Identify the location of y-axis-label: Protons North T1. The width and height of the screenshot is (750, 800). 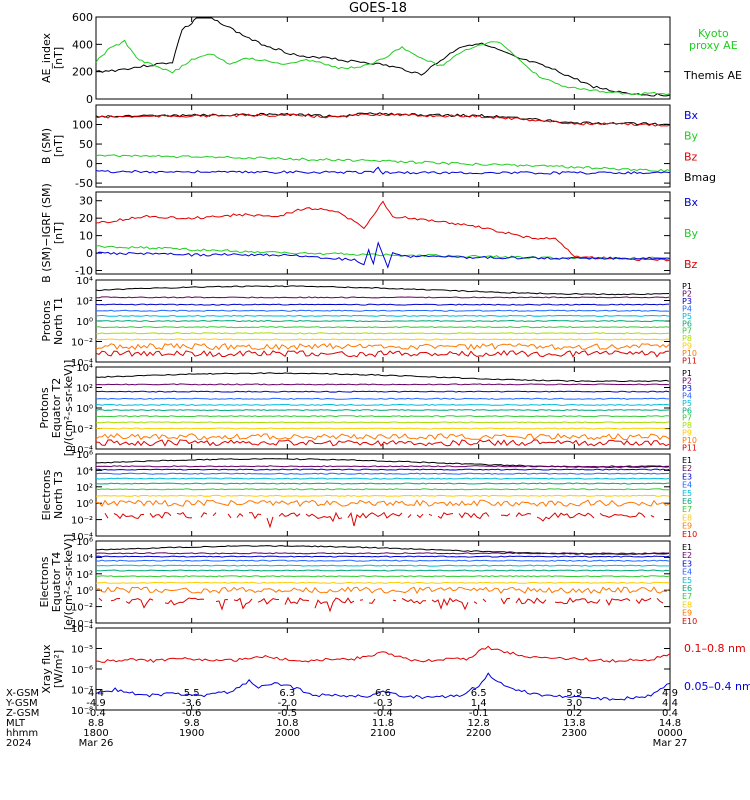
(52, 321).